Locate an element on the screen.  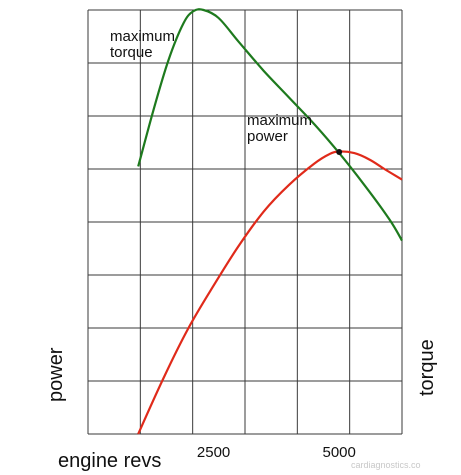
x-tick-label: 5000 is located at coordinates (339, 452).